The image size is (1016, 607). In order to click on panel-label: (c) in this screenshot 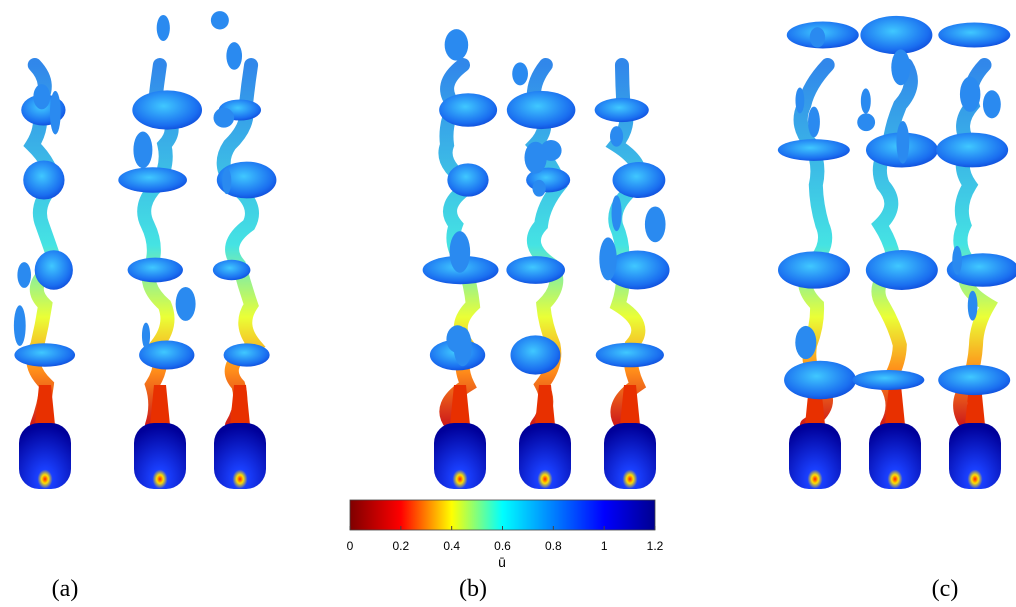, I will do `click(945, 589)`.